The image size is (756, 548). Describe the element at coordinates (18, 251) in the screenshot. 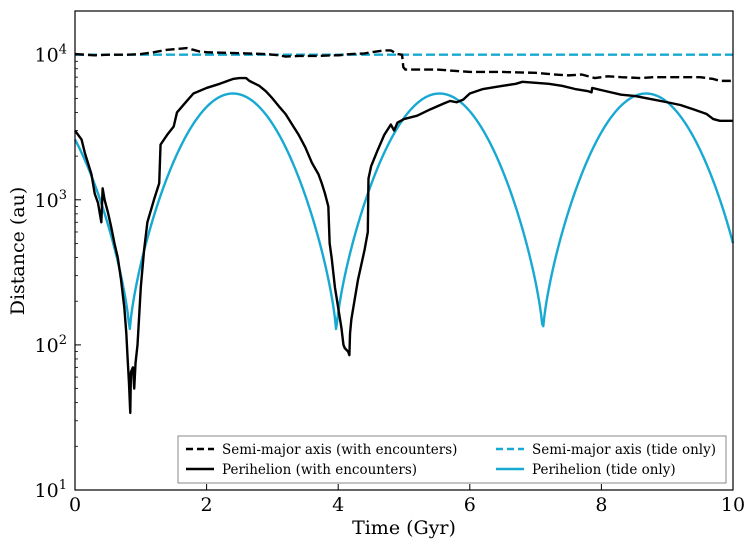

I see `y-axis-label: Distance (au)` at that location.